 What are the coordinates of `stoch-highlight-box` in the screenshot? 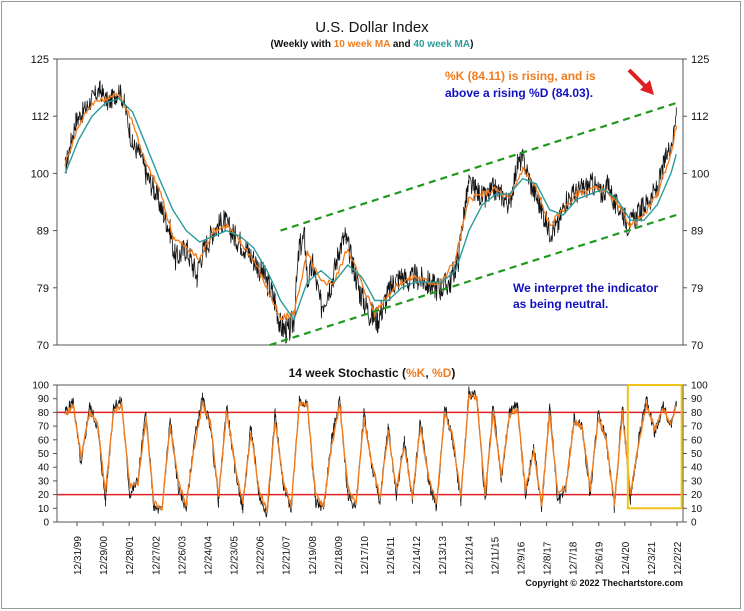 It's located at (654, 447).